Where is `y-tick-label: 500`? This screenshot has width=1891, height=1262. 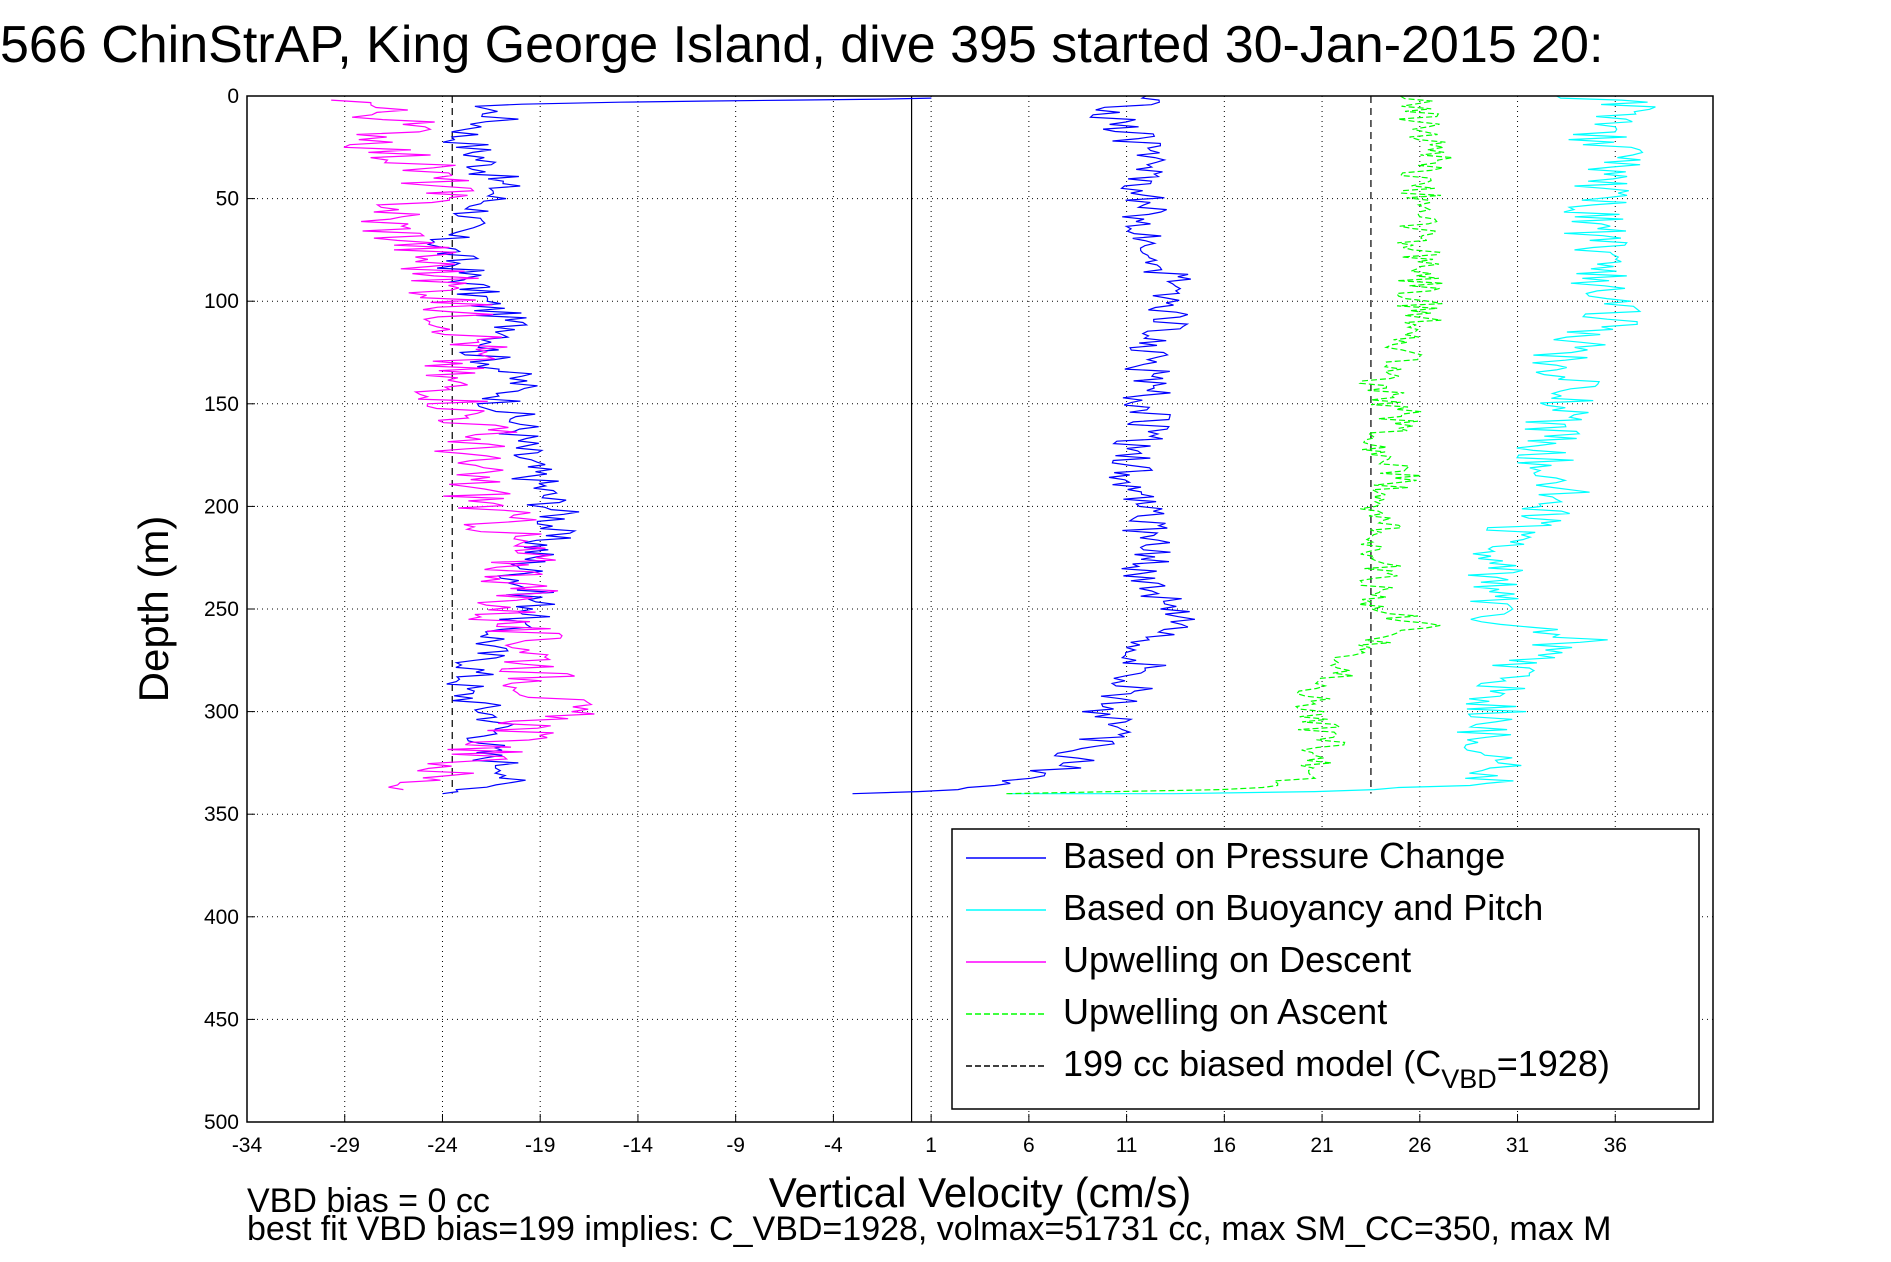 y-tick-label: 500 is located at coordinates (221, 1122).